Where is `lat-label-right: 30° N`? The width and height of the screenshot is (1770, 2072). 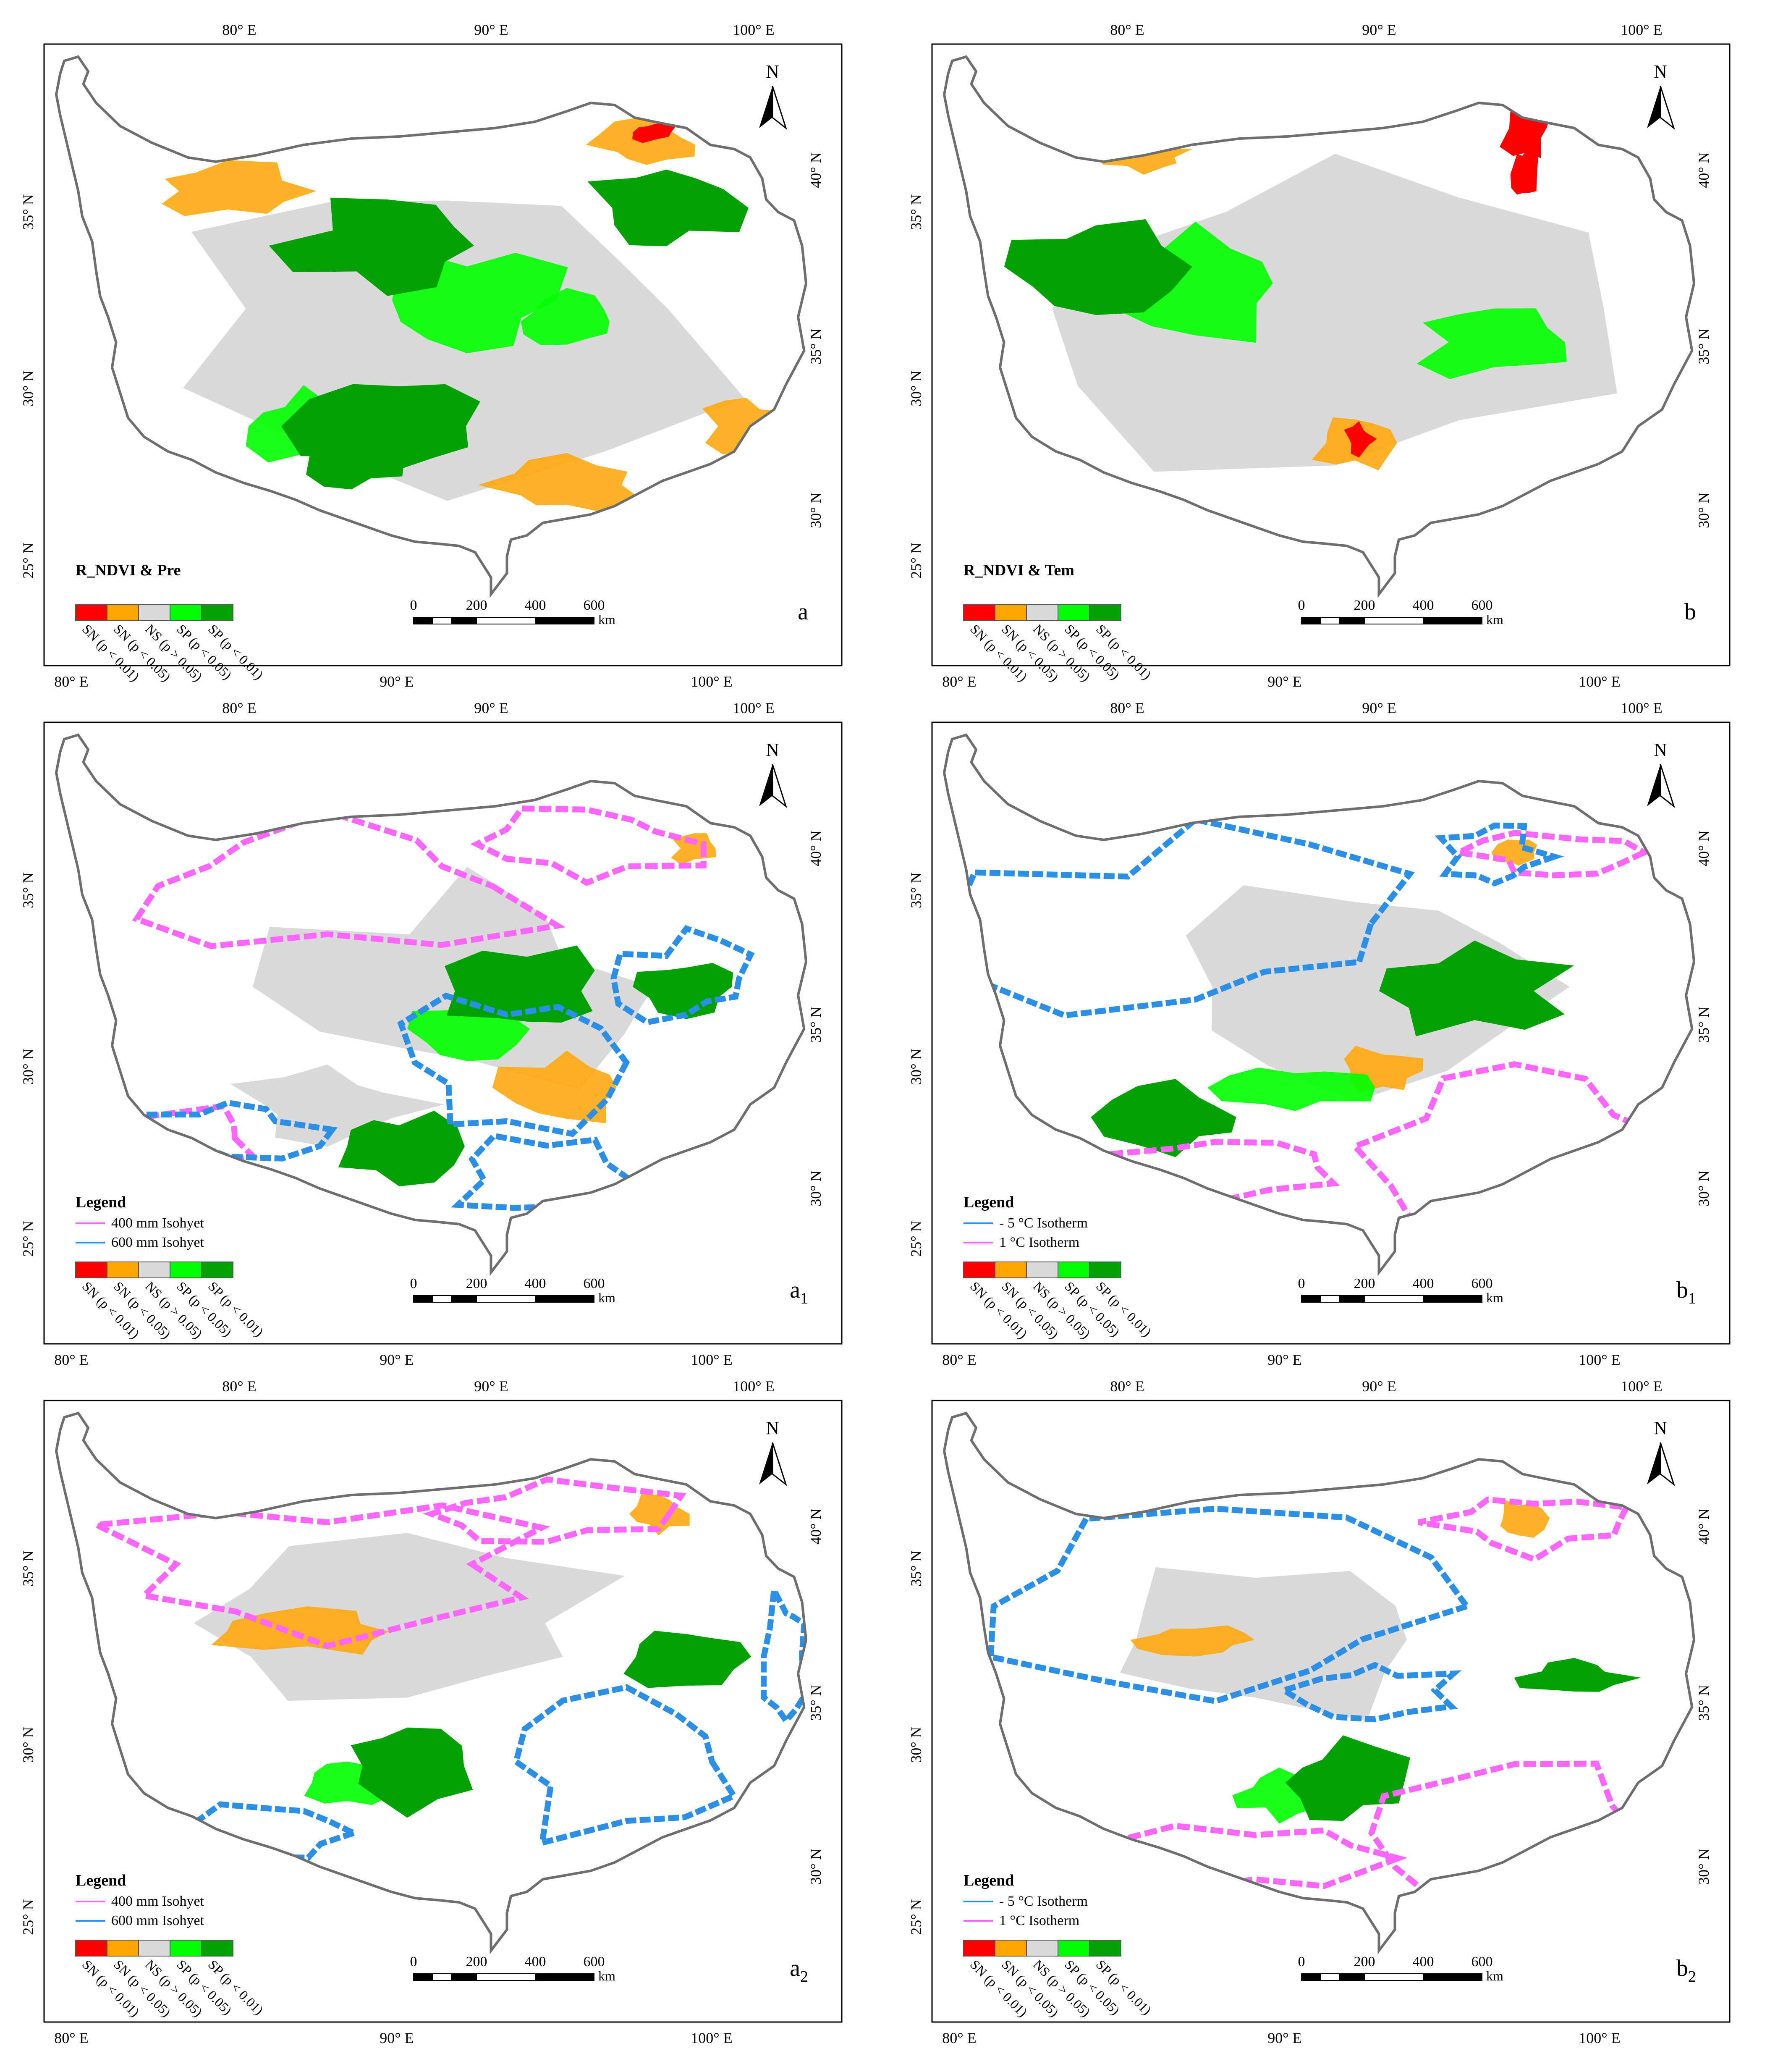
lat-label-right: 30° N is located at coordinates (815, 1867).